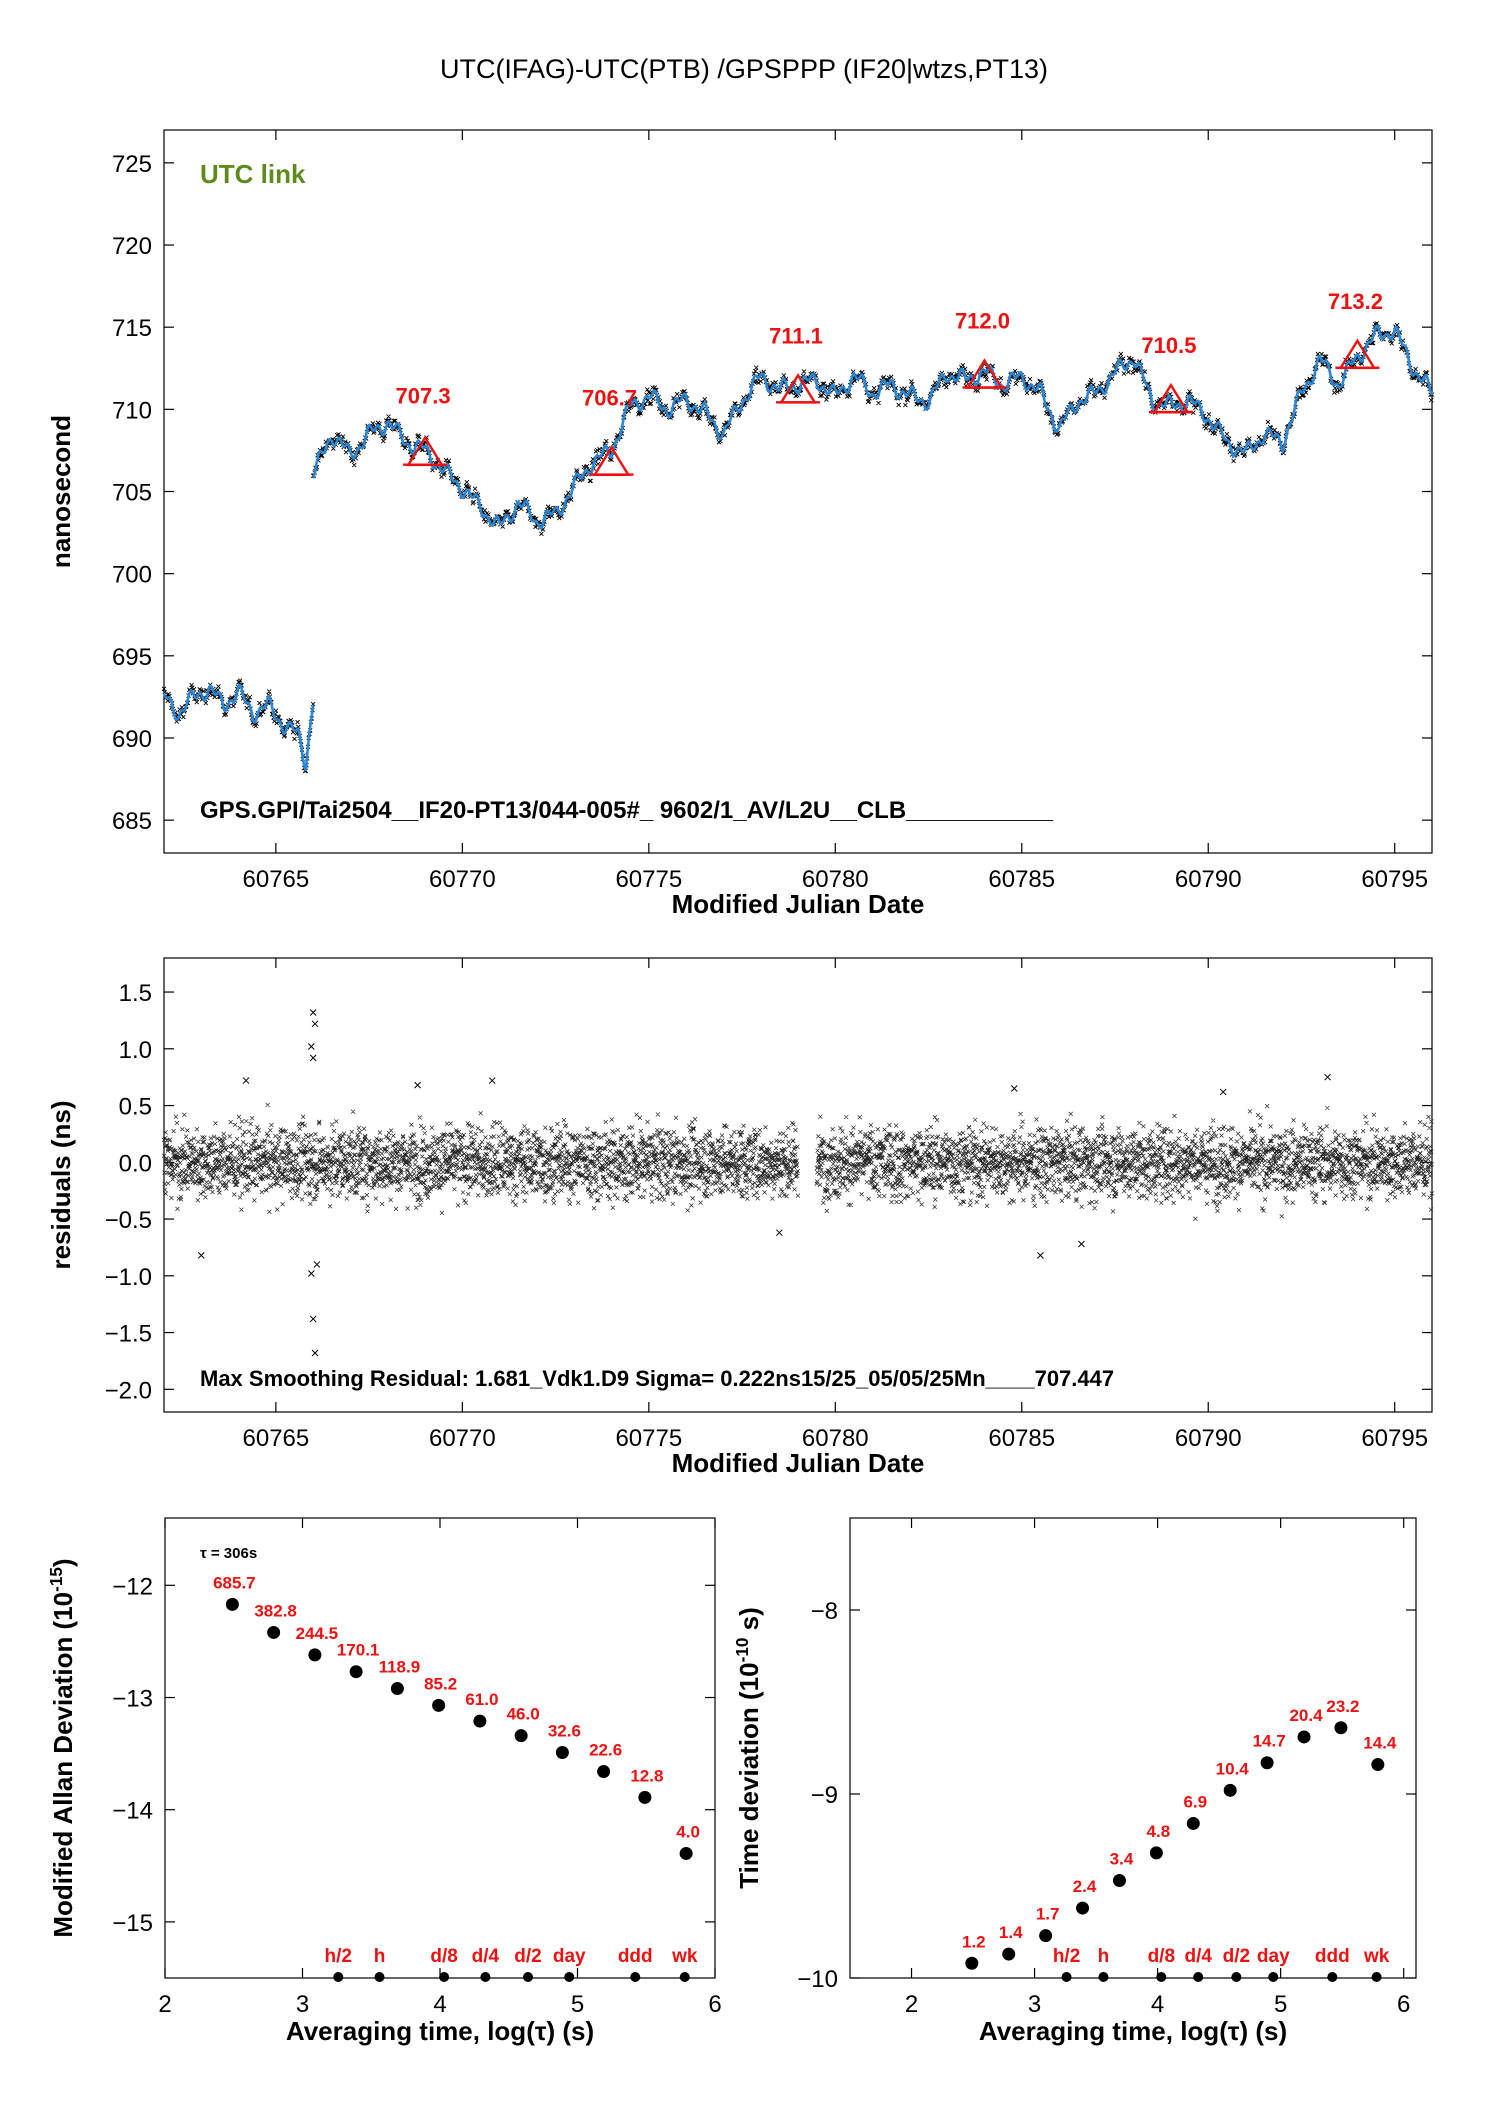  Describe the element at coordinates (648, 1438) in the screenshot. I see `x-tick-label: 60775` at that location.